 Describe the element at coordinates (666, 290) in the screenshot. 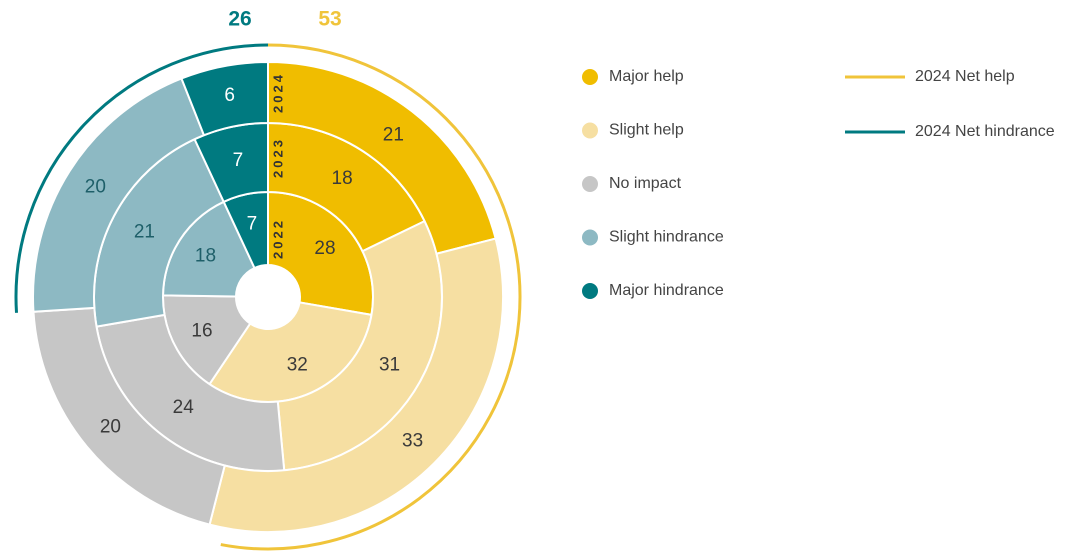

I see `legend-label: Major hindrance` at that location.